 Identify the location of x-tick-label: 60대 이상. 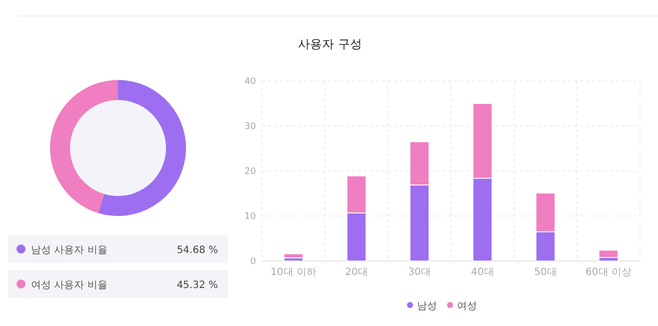
(609, 272).